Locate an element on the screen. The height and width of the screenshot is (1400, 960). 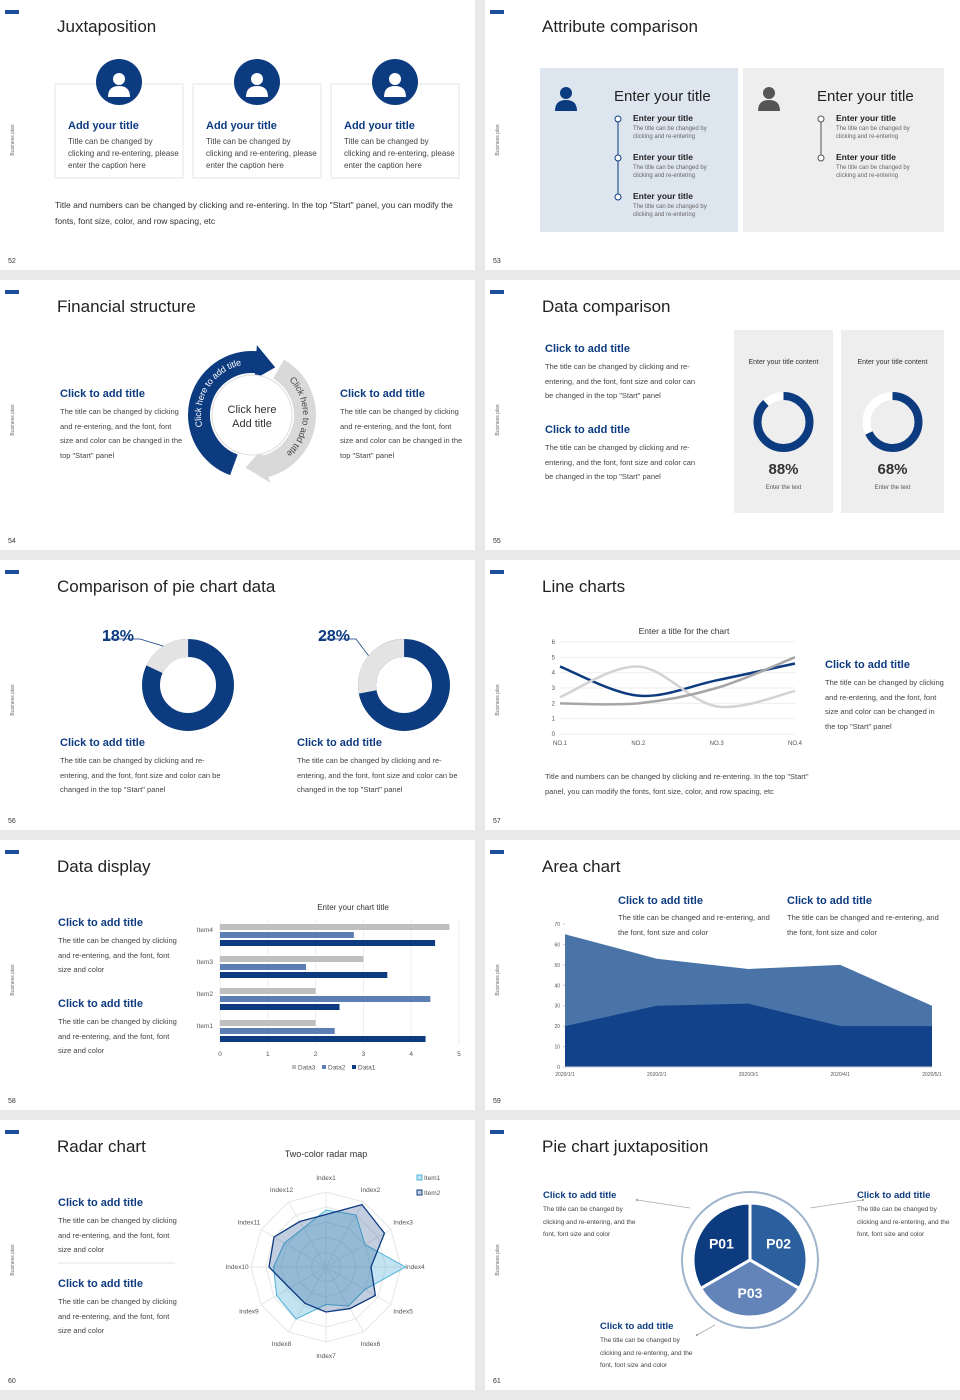
panel-title: Enter your title is located at coordinates (865, 96).